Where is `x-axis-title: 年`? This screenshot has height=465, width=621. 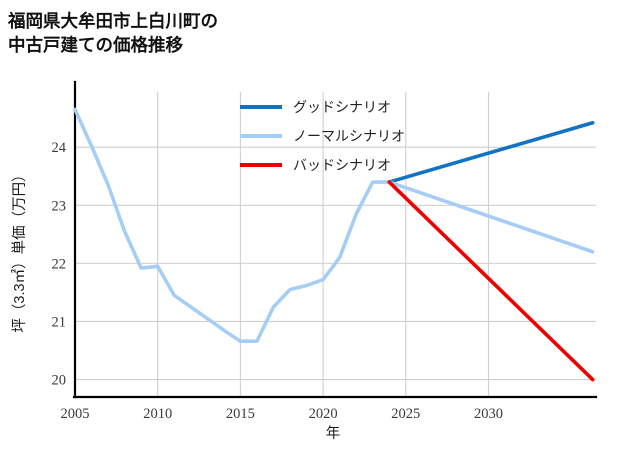 x-axis-title: 年 is located at coordinates (333, 433).